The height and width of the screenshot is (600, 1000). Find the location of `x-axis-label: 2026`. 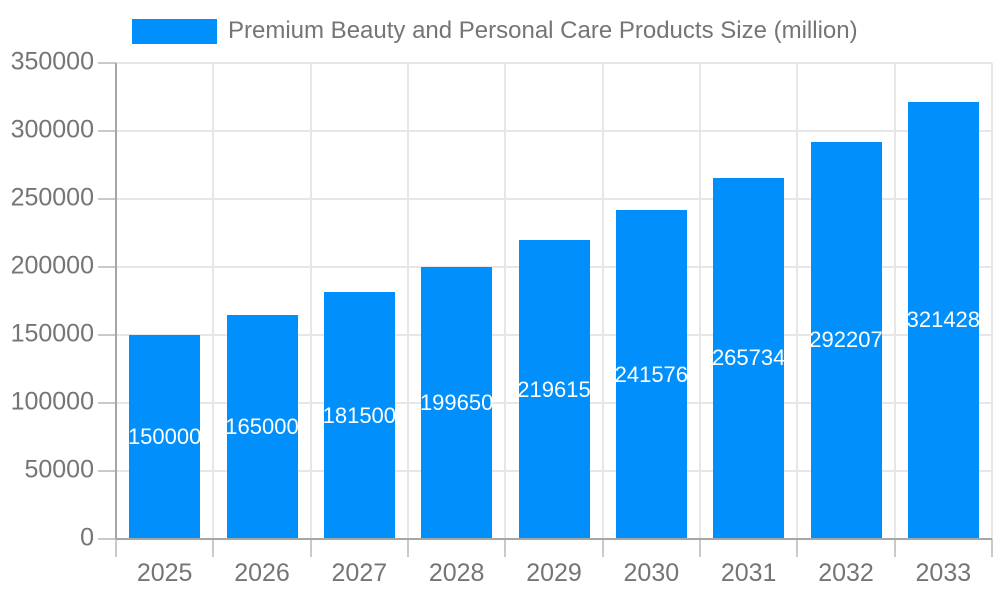

x-axis-label: 2026 is located at coordinates (262, 573).